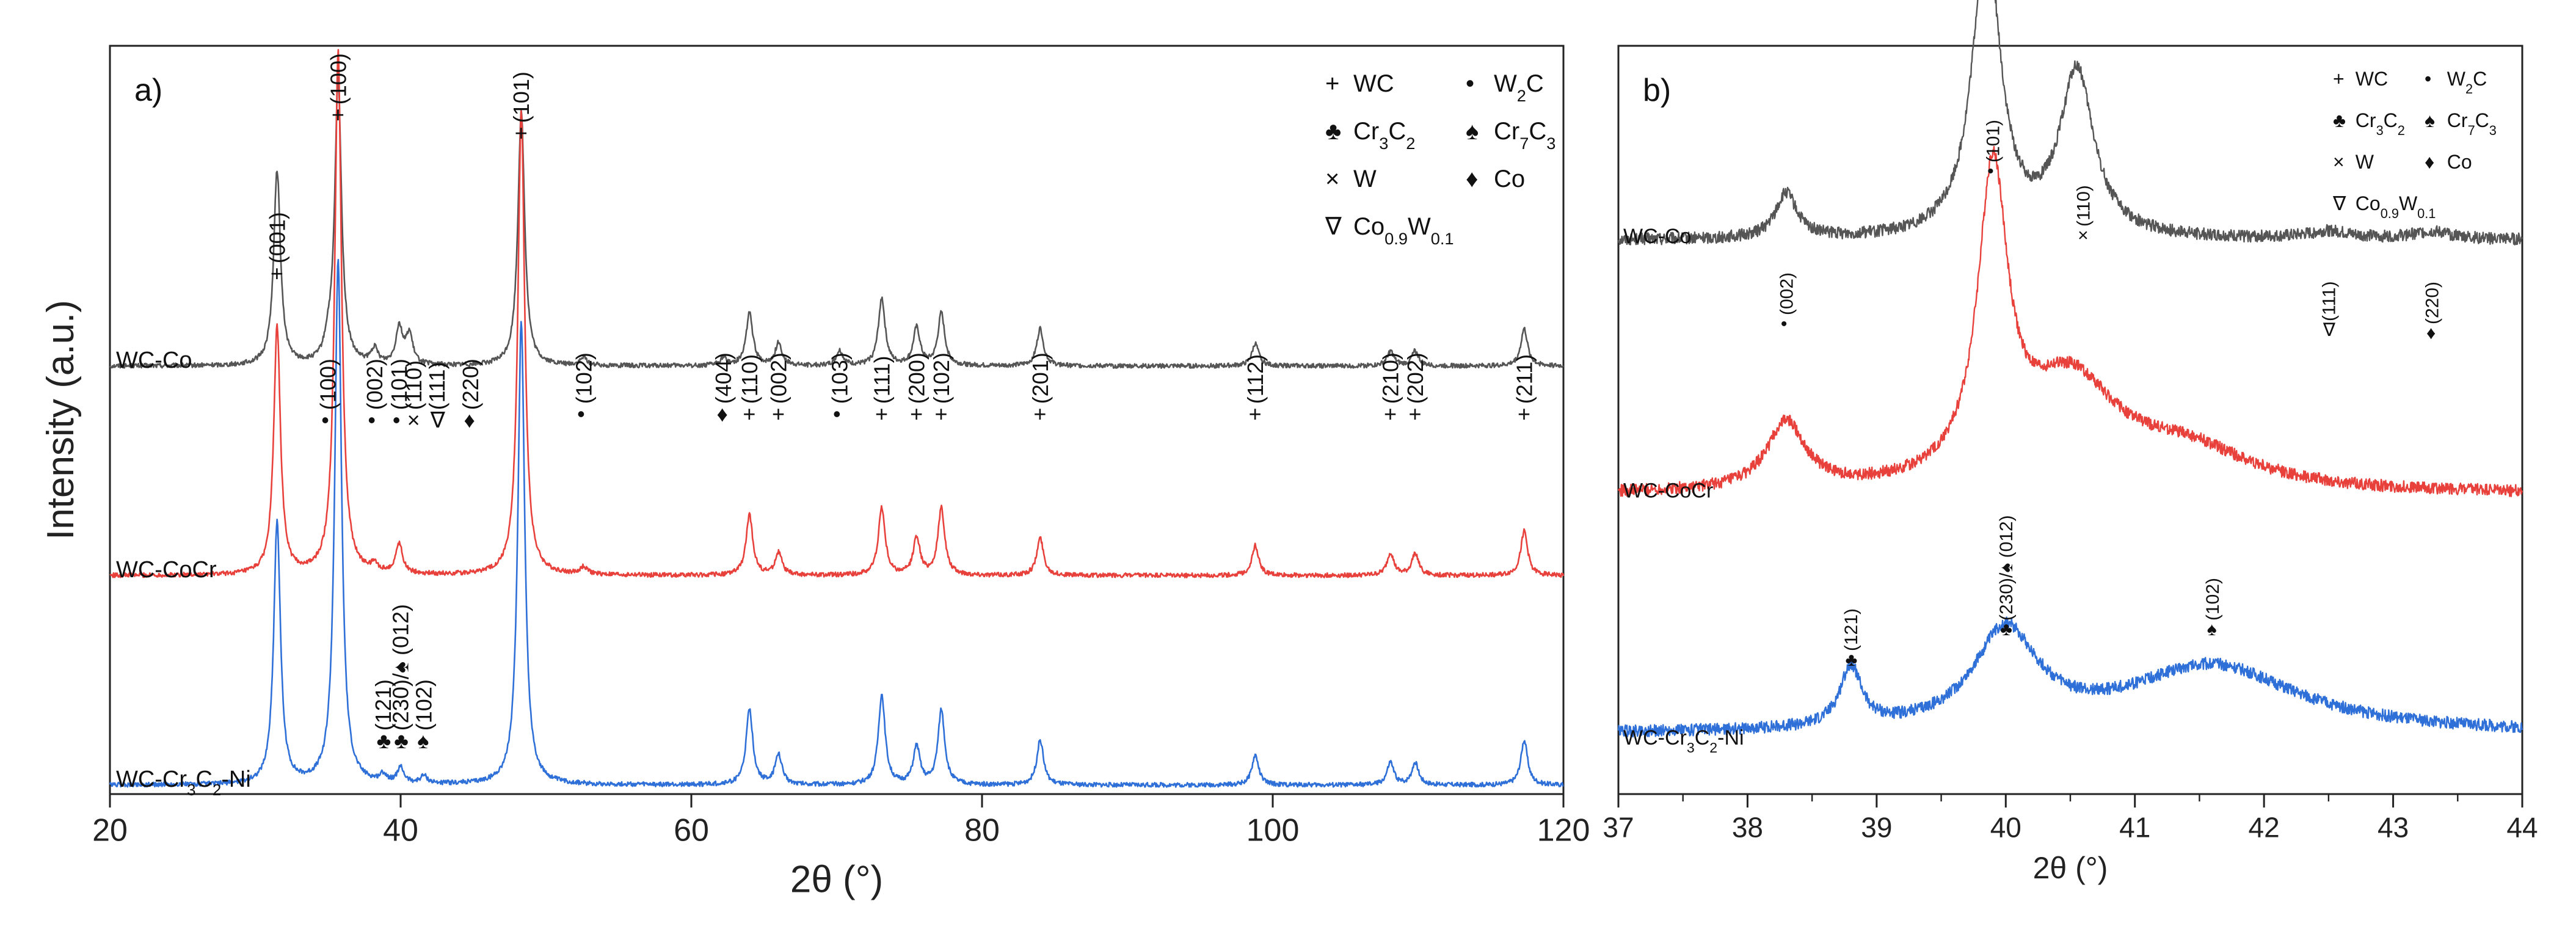 This screenshot has width=2576, height=937. What do you see at coordinates (2339, 79) in the screenshot?
I see `legend-symbol: +` at bounding box center [2339, 79].